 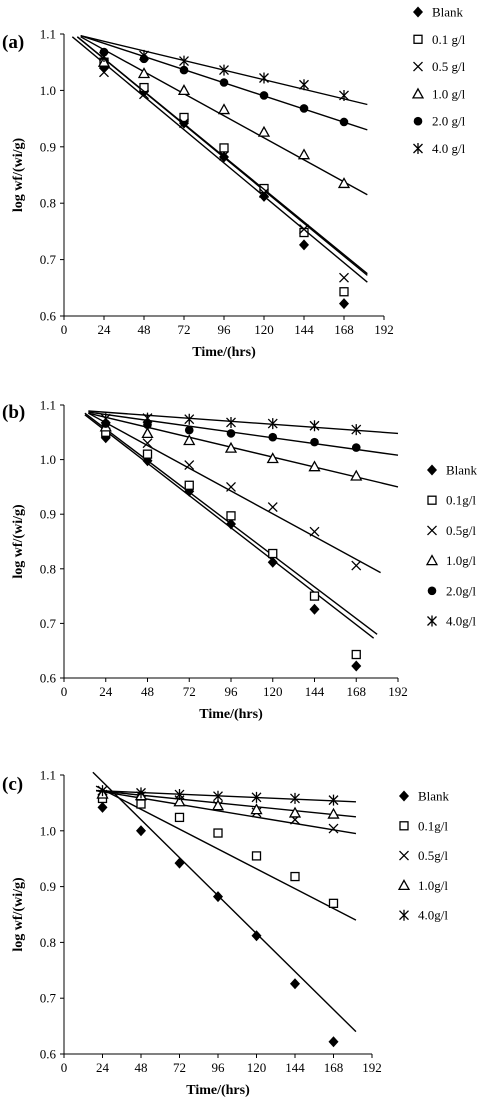 What do you see at coordinates (106, 691) in the screenshot?
I see `x-tick-label: 24` at bounding box center [106, 691].